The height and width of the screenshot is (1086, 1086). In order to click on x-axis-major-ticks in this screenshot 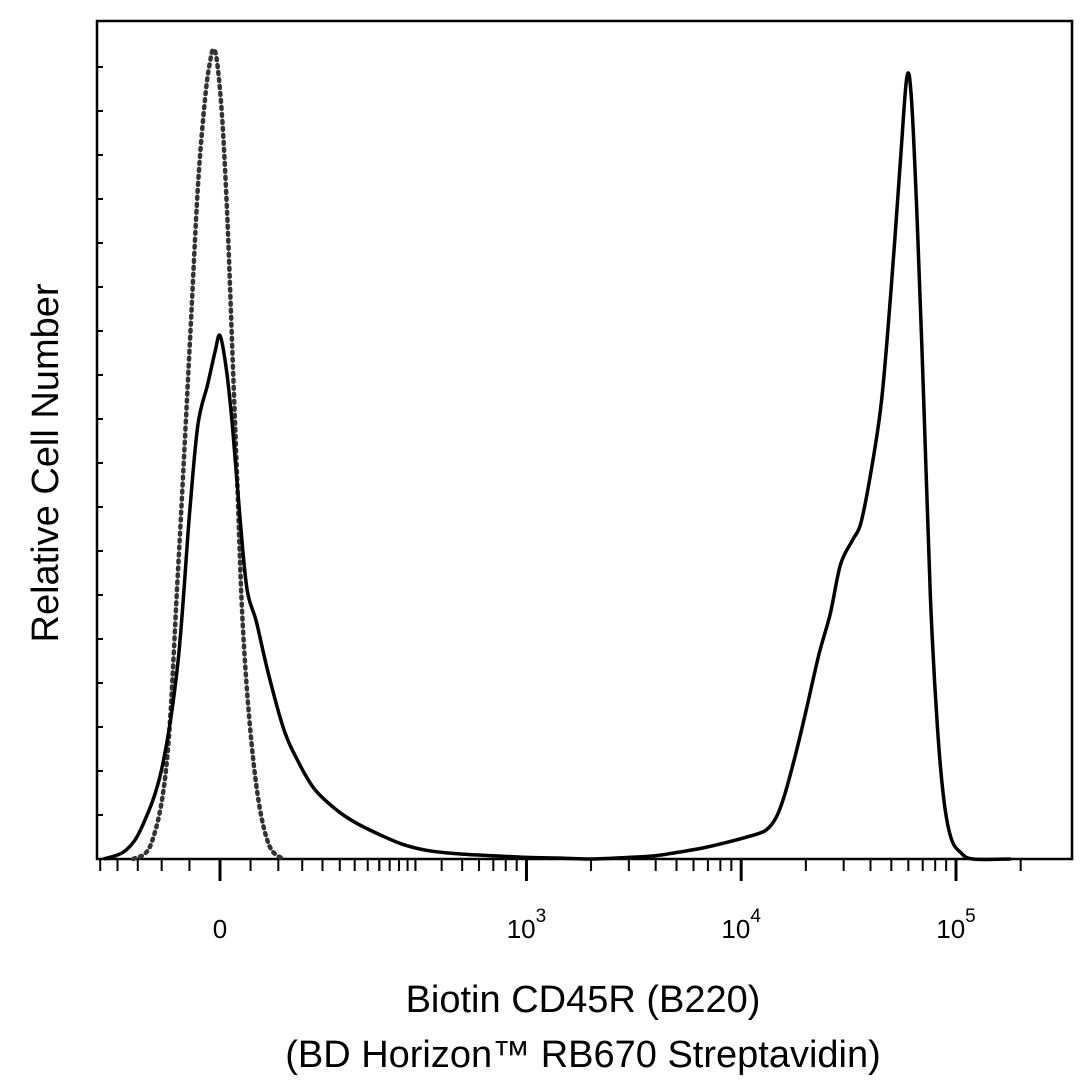, I will do `click(588, 870)`.